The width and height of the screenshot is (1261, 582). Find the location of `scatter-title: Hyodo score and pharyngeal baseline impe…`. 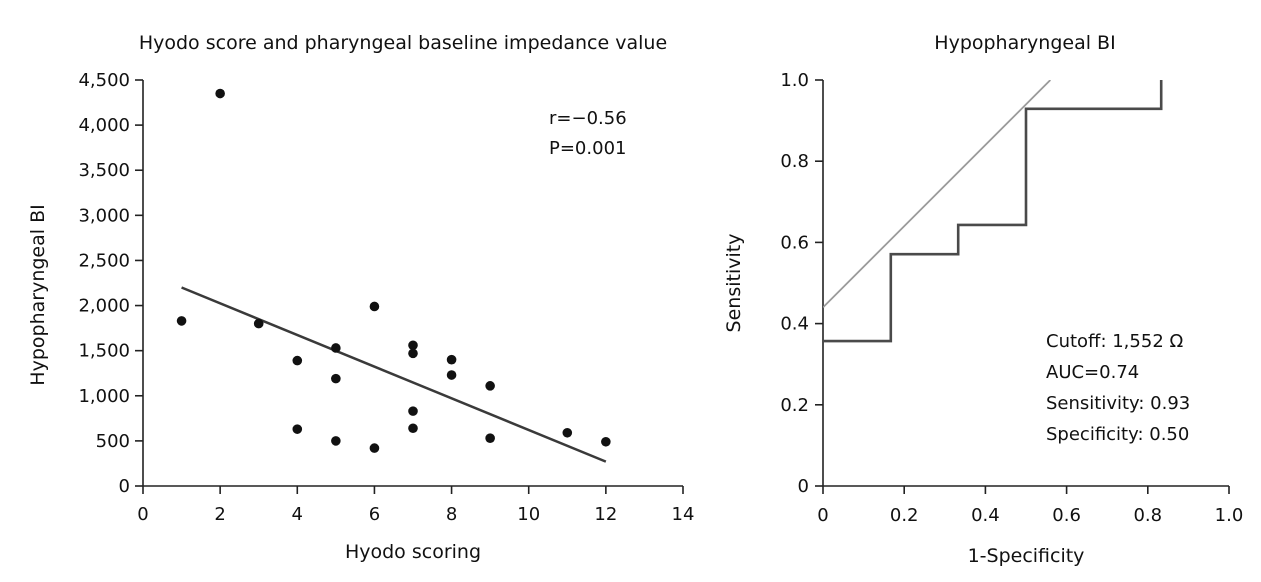

scatter-title: Hyodo score and pharyngeal baseline impe… is located at coordinates (403, 43).